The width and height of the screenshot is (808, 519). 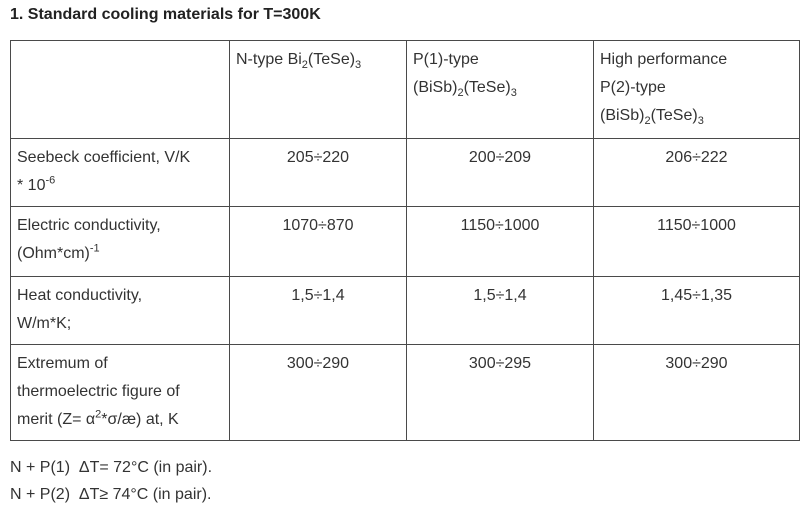 What do you see at coordinates (696, 392) in the screenshot?
I see `cell-p2-value: 300÷290` at bounding box center [696, 392].